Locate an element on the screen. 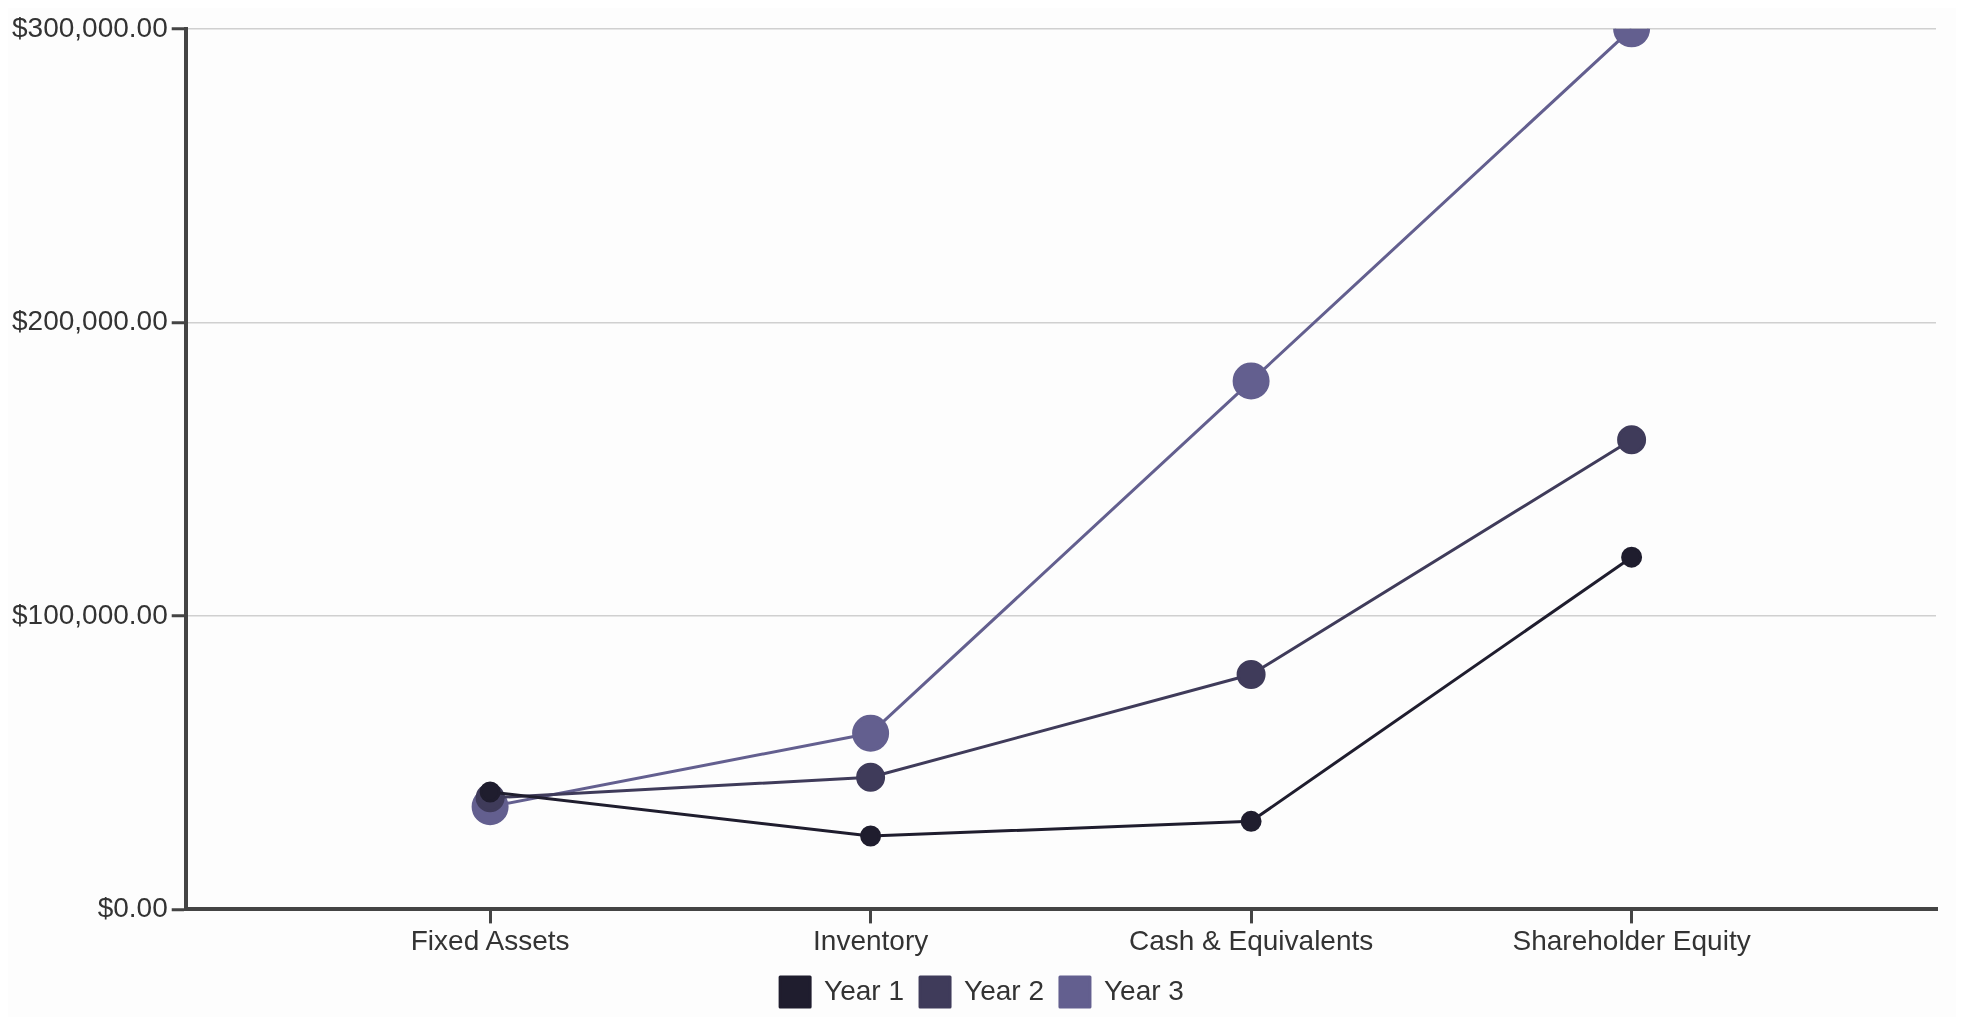  x-tick-label: Inventory is located at coordinates (871, 940).